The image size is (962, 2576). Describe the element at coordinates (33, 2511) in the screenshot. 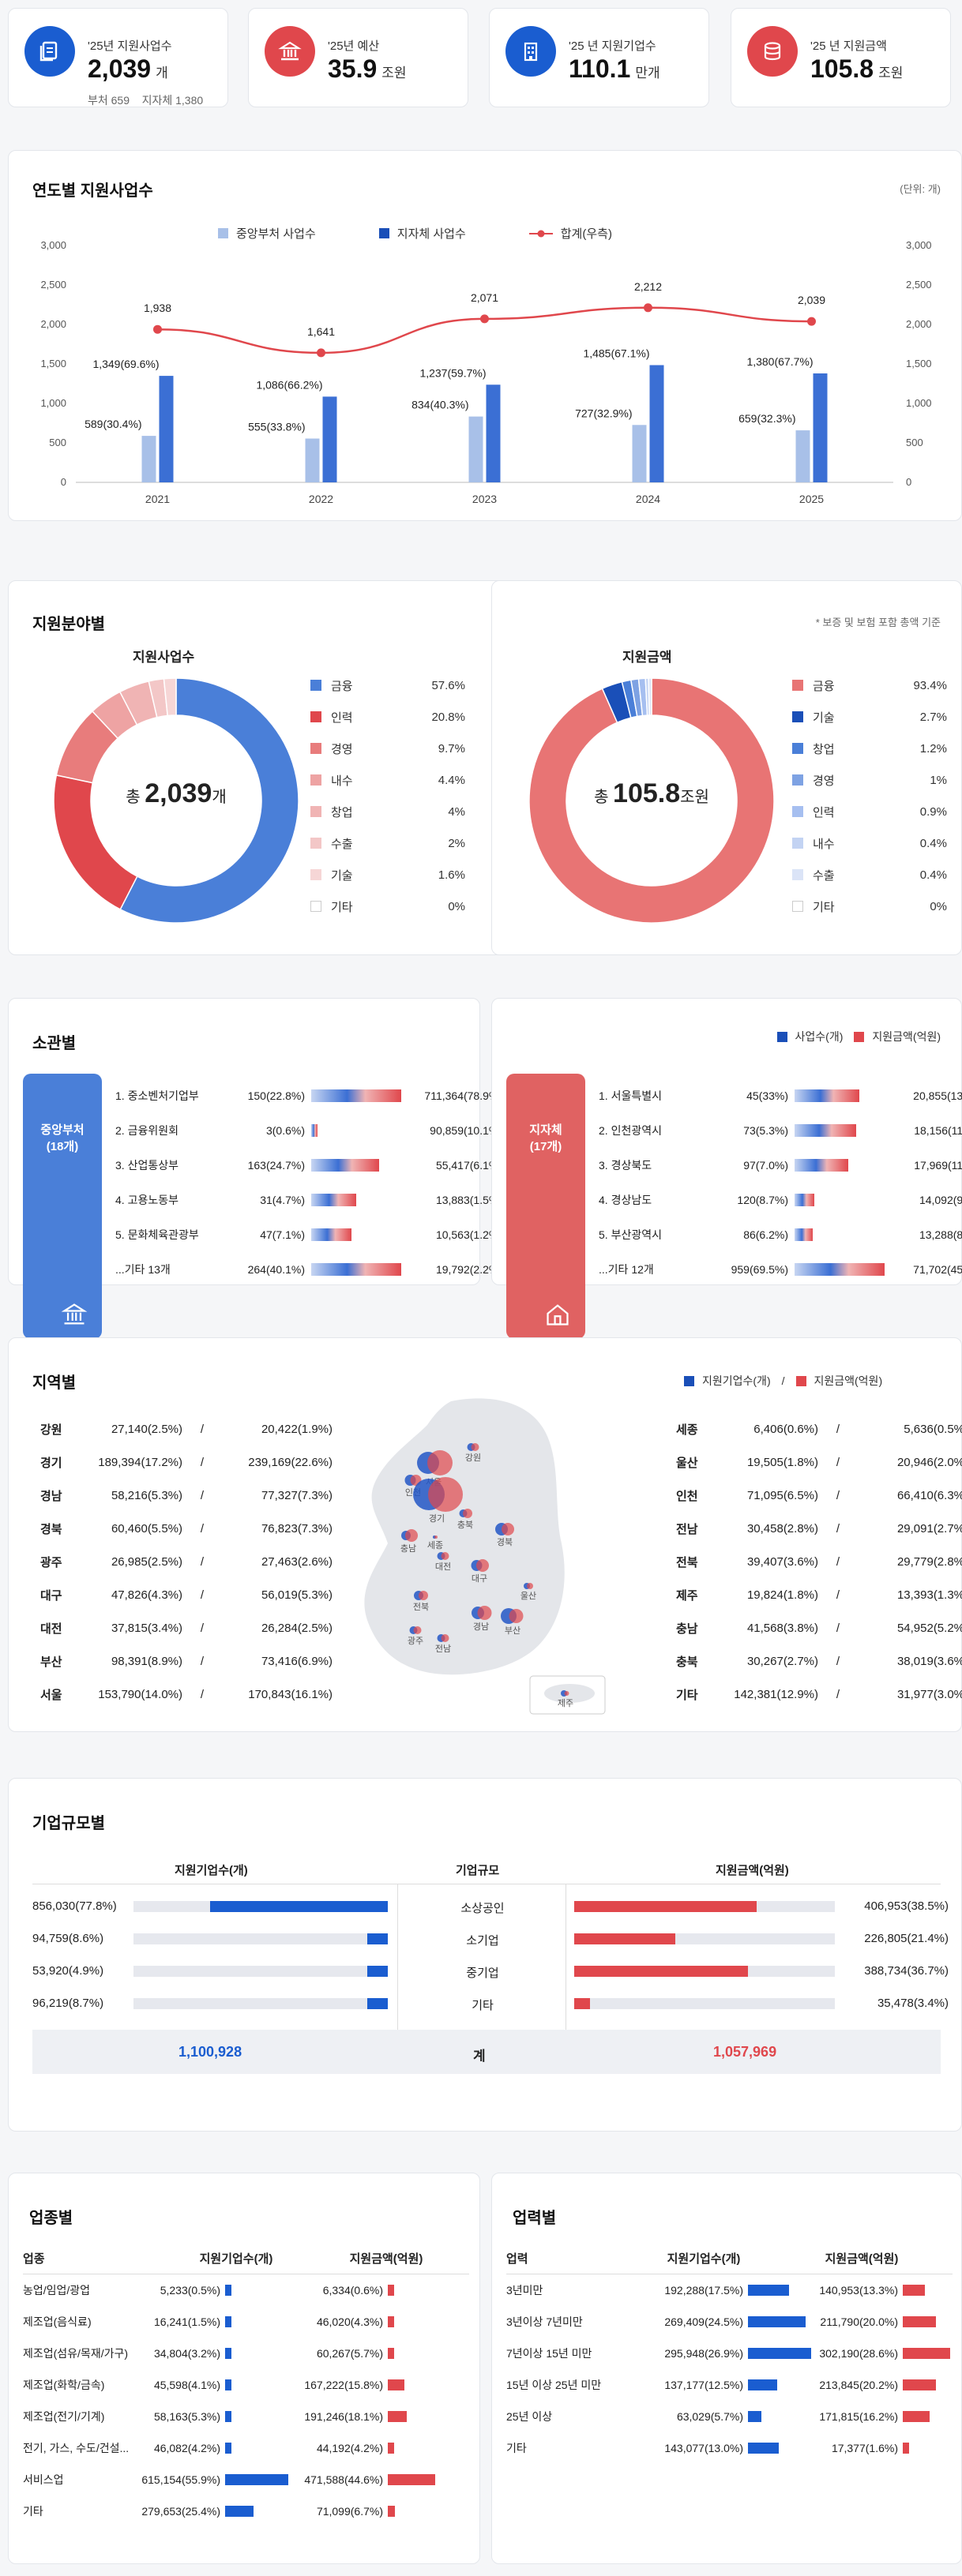

I see `row-name: 기타` at that location.